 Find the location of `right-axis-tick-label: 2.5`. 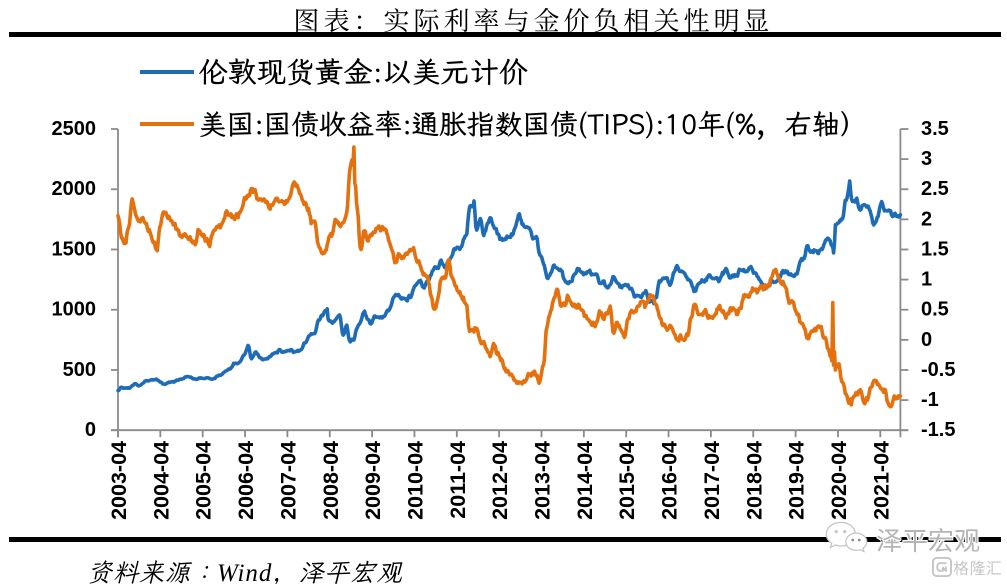

right-axis-tick-label: 2.5 is located at coordinates (935, 189).